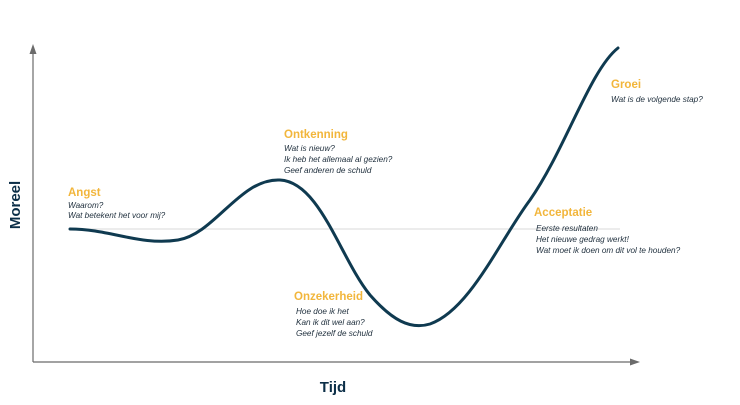 This screenshot has width=740, height=405. What do you see at coordinates (657, 91) in the screenshot?
I see `stage-groei: Groei Wat is de volgende stap?` at bounding box center [657, 91].